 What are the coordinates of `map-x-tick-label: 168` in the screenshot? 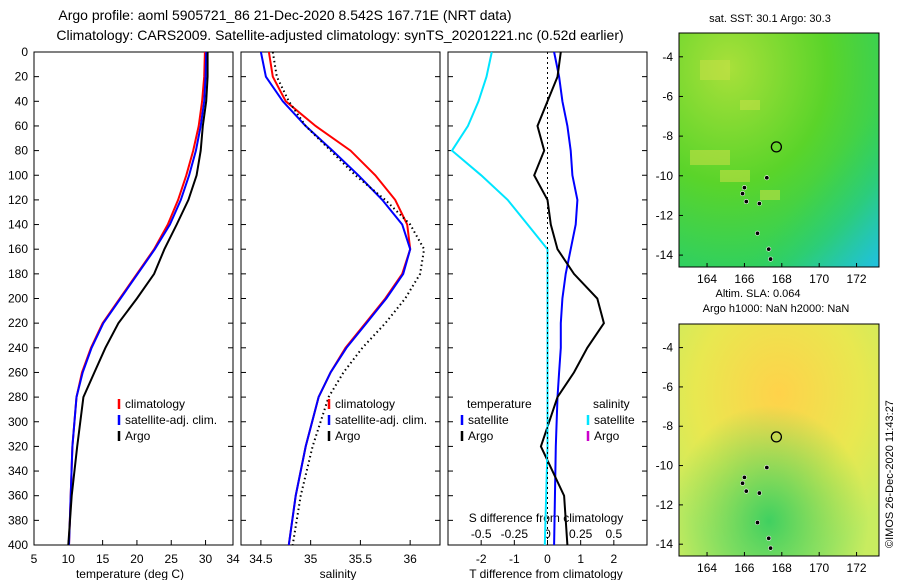 It's located at (782, 279).